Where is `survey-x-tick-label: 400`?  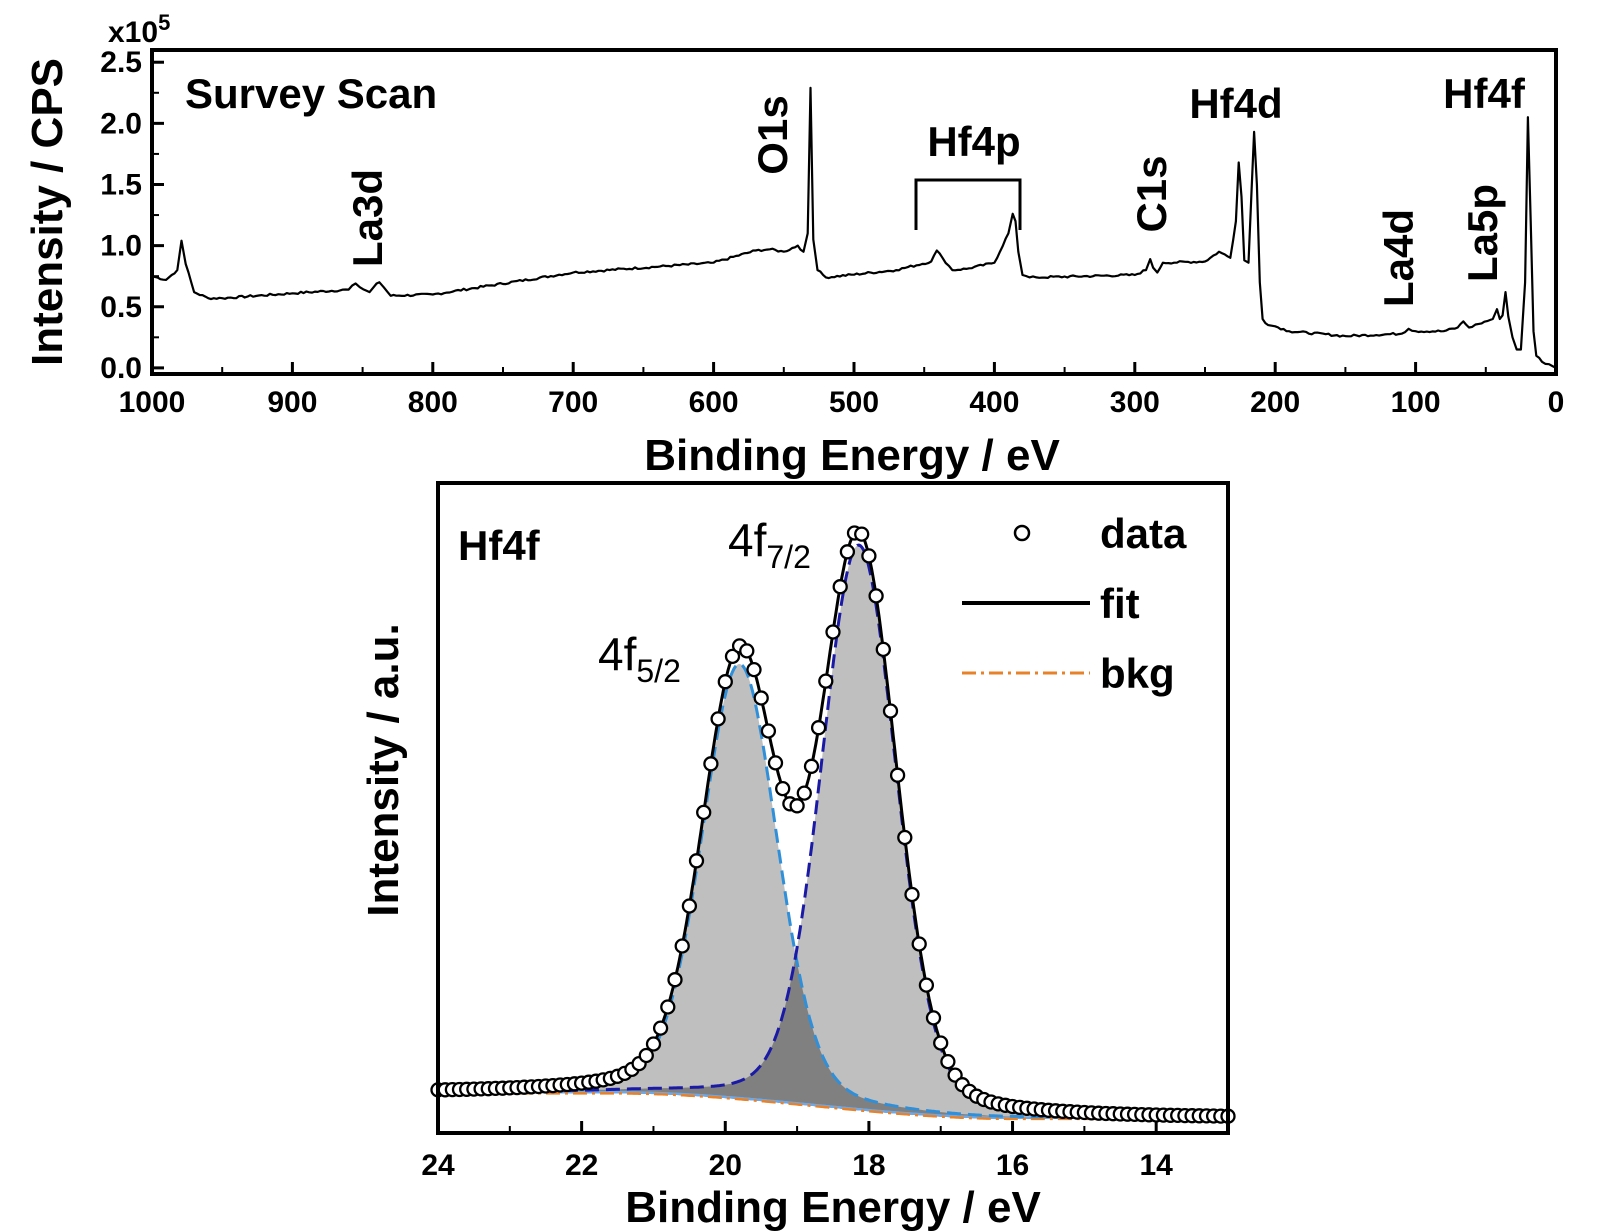 survey-x-tick-label: 400 is located at coordinates (994, 402).